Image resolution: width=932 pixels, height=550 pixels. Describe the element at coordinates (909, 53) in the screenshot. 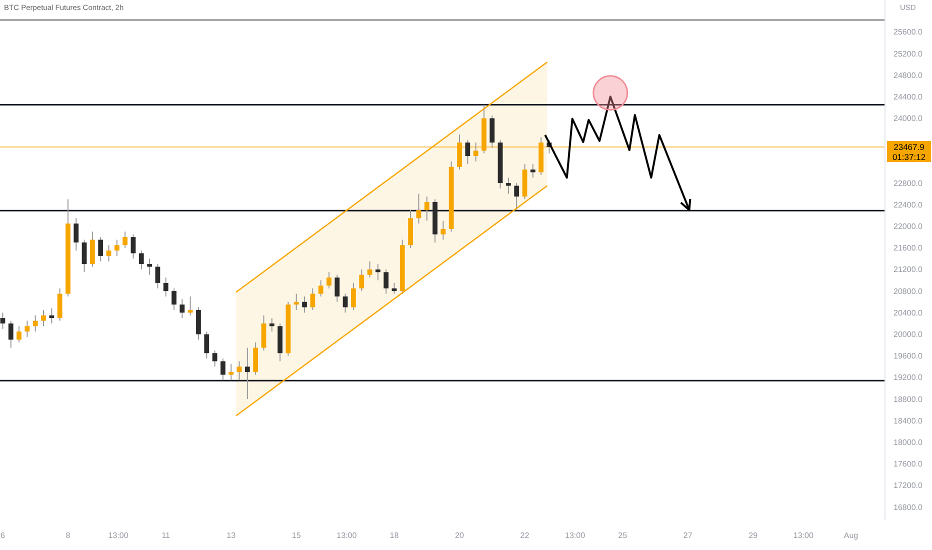

I see `y-tick-label: 25200.0` at that location.